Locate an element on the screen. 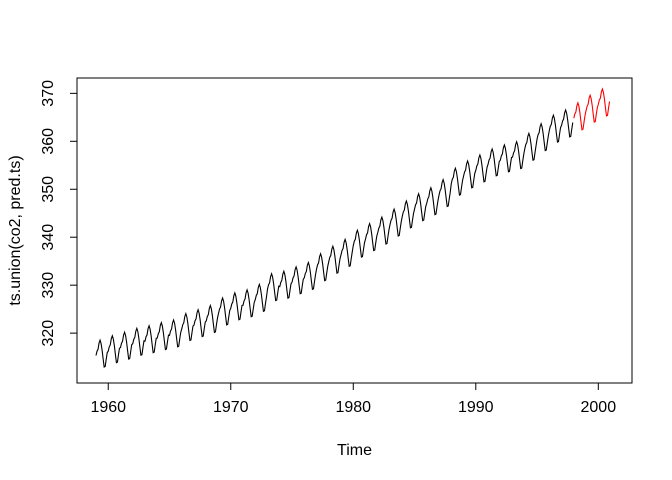 The image size is (672, 480). y-axis-tick-label: 370 is located at coordinates (48, 93).